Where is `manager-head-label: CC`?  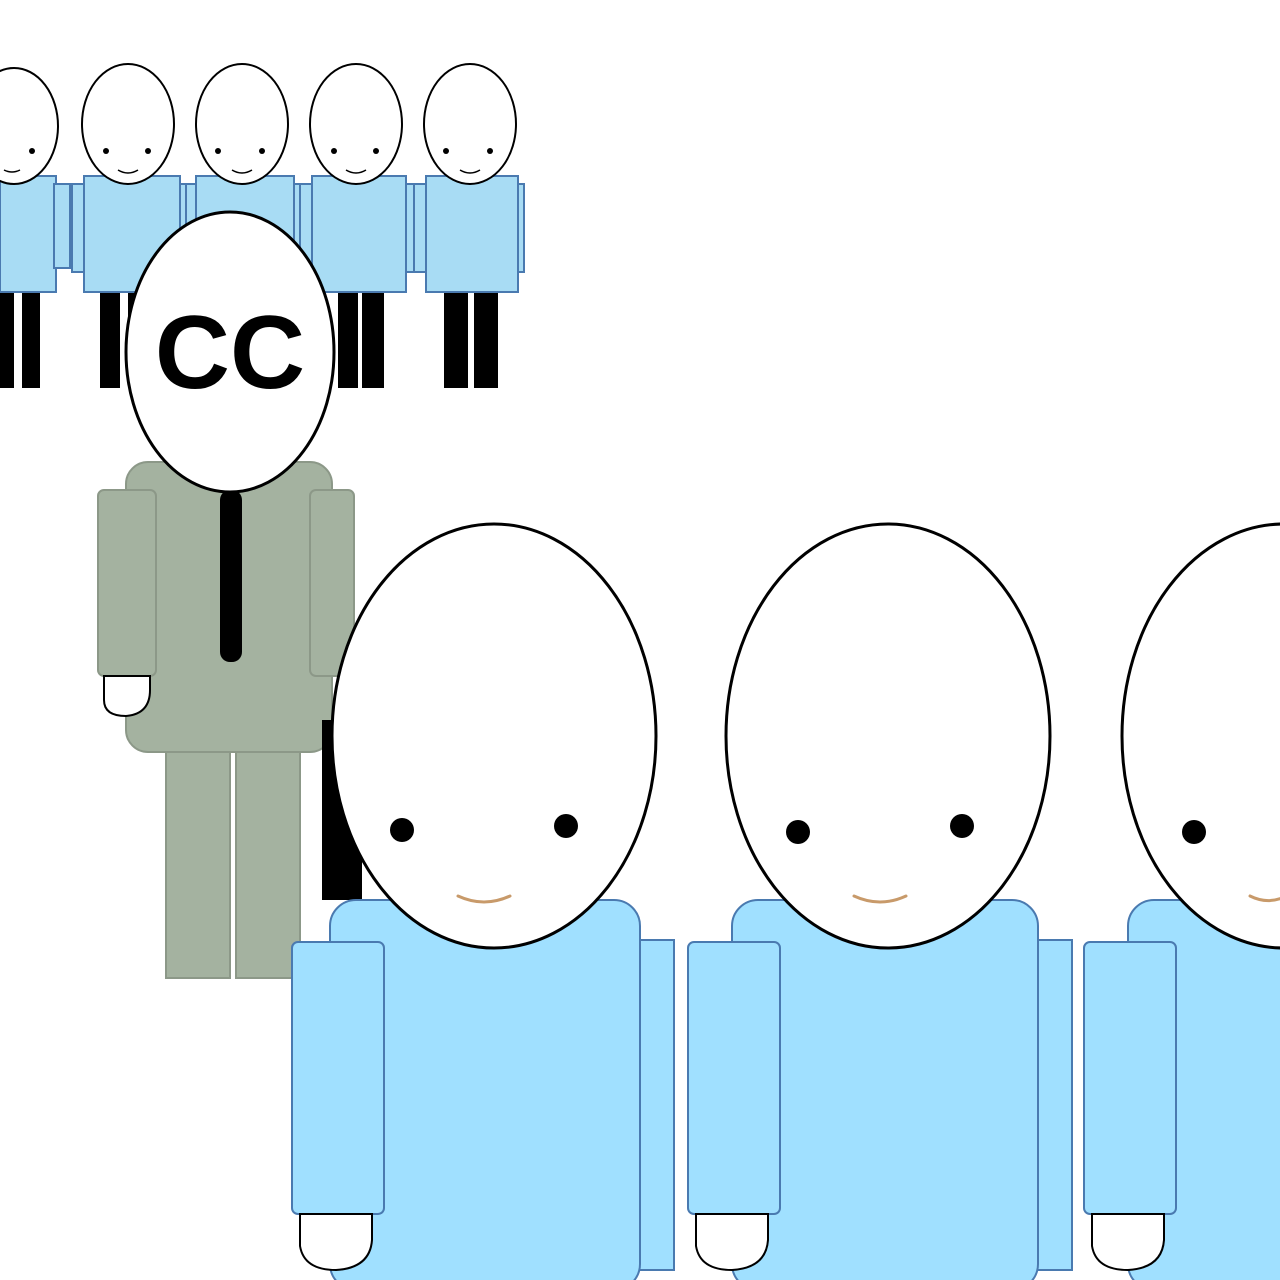 manager-head-label: CC is located at coordinates (230, 353).